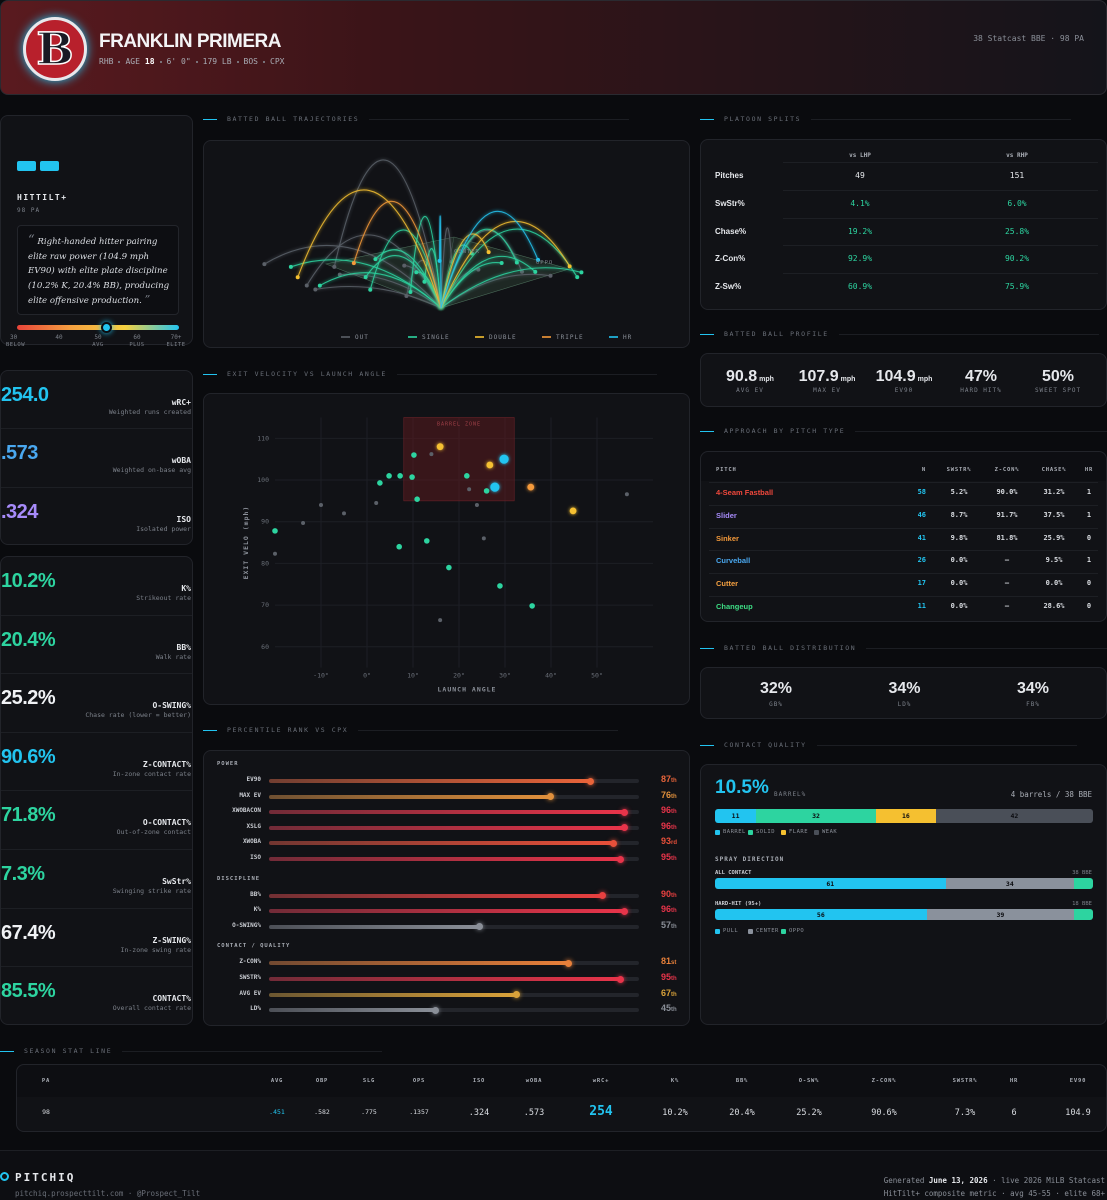  What do you see at coordinates (904, 376) in the screenshot?
I see `profile-metric: 104.9 mph` at bounding box center [904, 376].